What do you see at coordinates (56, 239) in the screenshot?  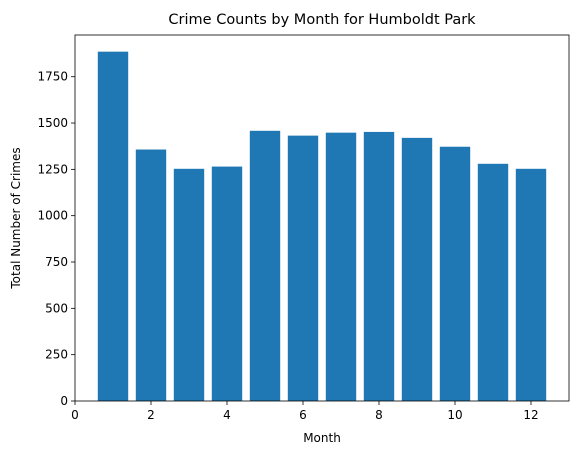 I see `y-axis-ticks: 0 250 500 750 1000 1250 1500 1750` at bounding box center [56, 239].